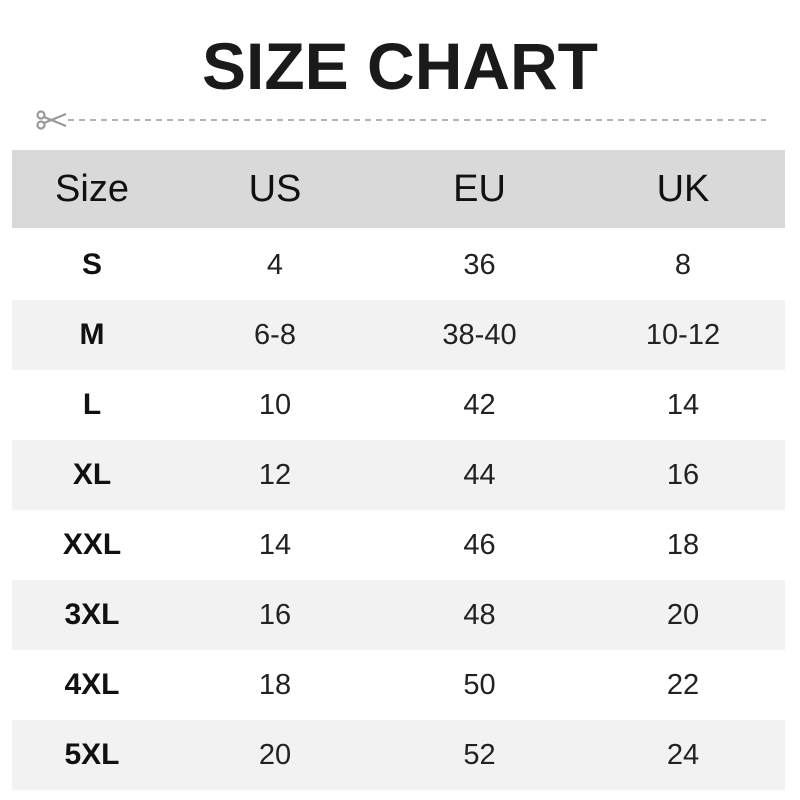 This screenshot has height=800, width=800. I want to click on cell-uk: 22, so click(683, 684).